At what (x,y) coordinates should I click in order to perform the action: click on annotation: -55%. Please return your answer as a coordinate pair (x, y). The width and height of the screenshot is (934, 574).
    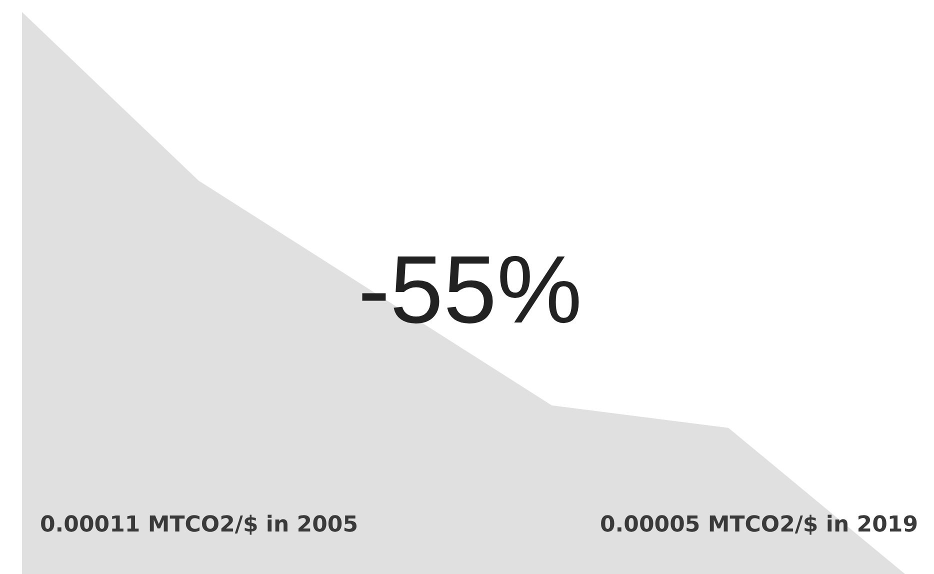
    Looking at the image, I should click on (470, 290).